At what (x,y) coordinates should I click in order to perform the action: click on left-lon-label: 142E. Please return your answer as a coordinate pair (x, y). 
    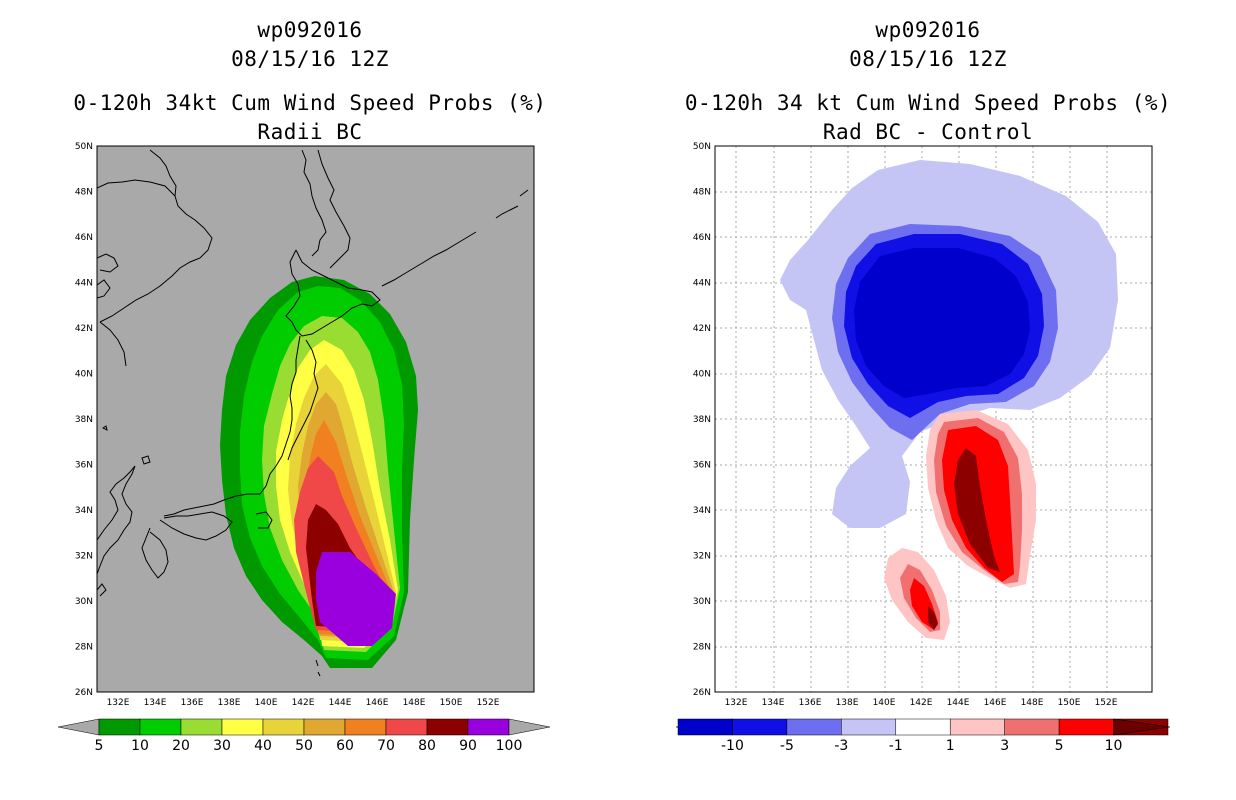
    Looking at the image, I should click on (303, 703).